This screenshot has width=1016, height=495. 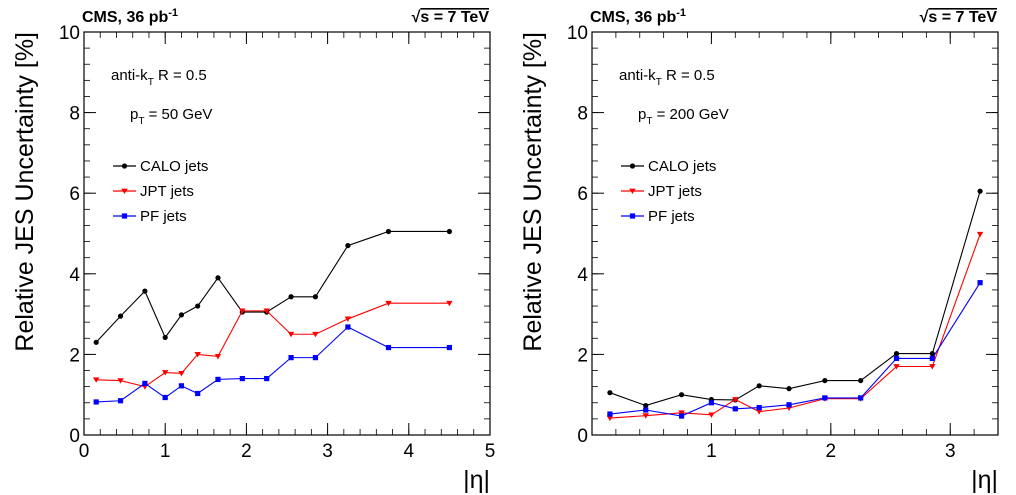 What do you see at coordinates (831, 451) in the screenshot?
I see `x-tick-label: 2` at bounding box center [831, 451].